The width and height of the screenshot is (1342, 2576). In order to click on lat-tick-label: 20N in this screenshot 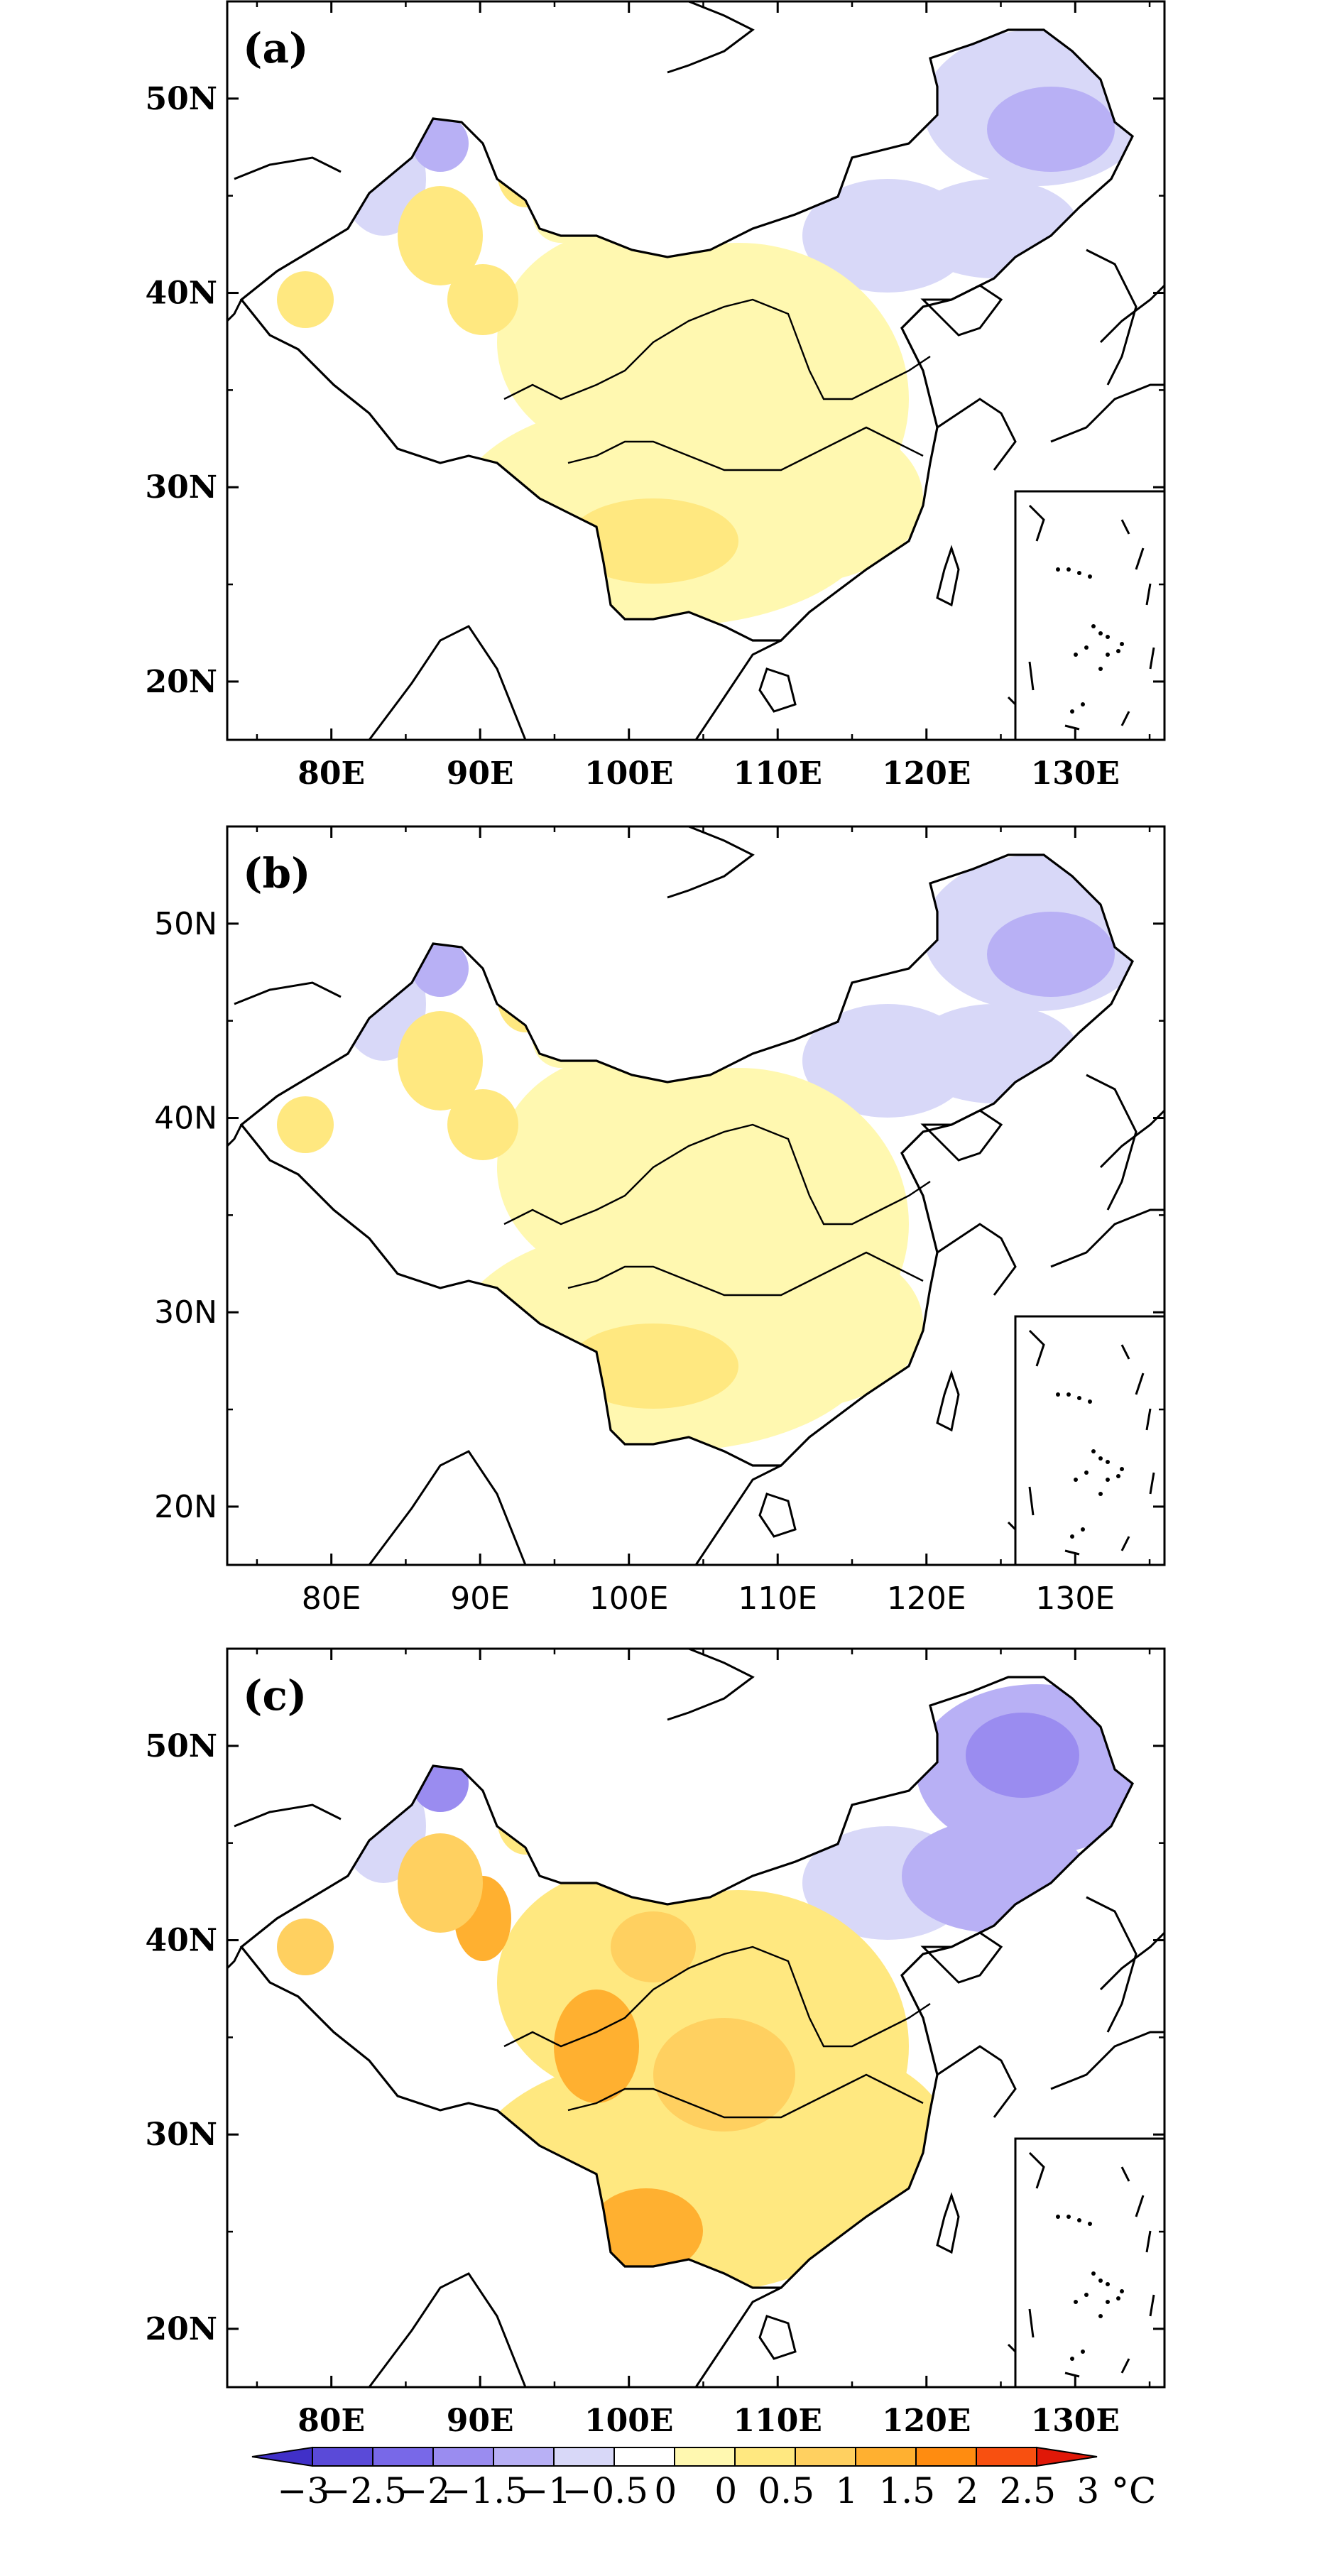, I will do `click(181, 2329)`.